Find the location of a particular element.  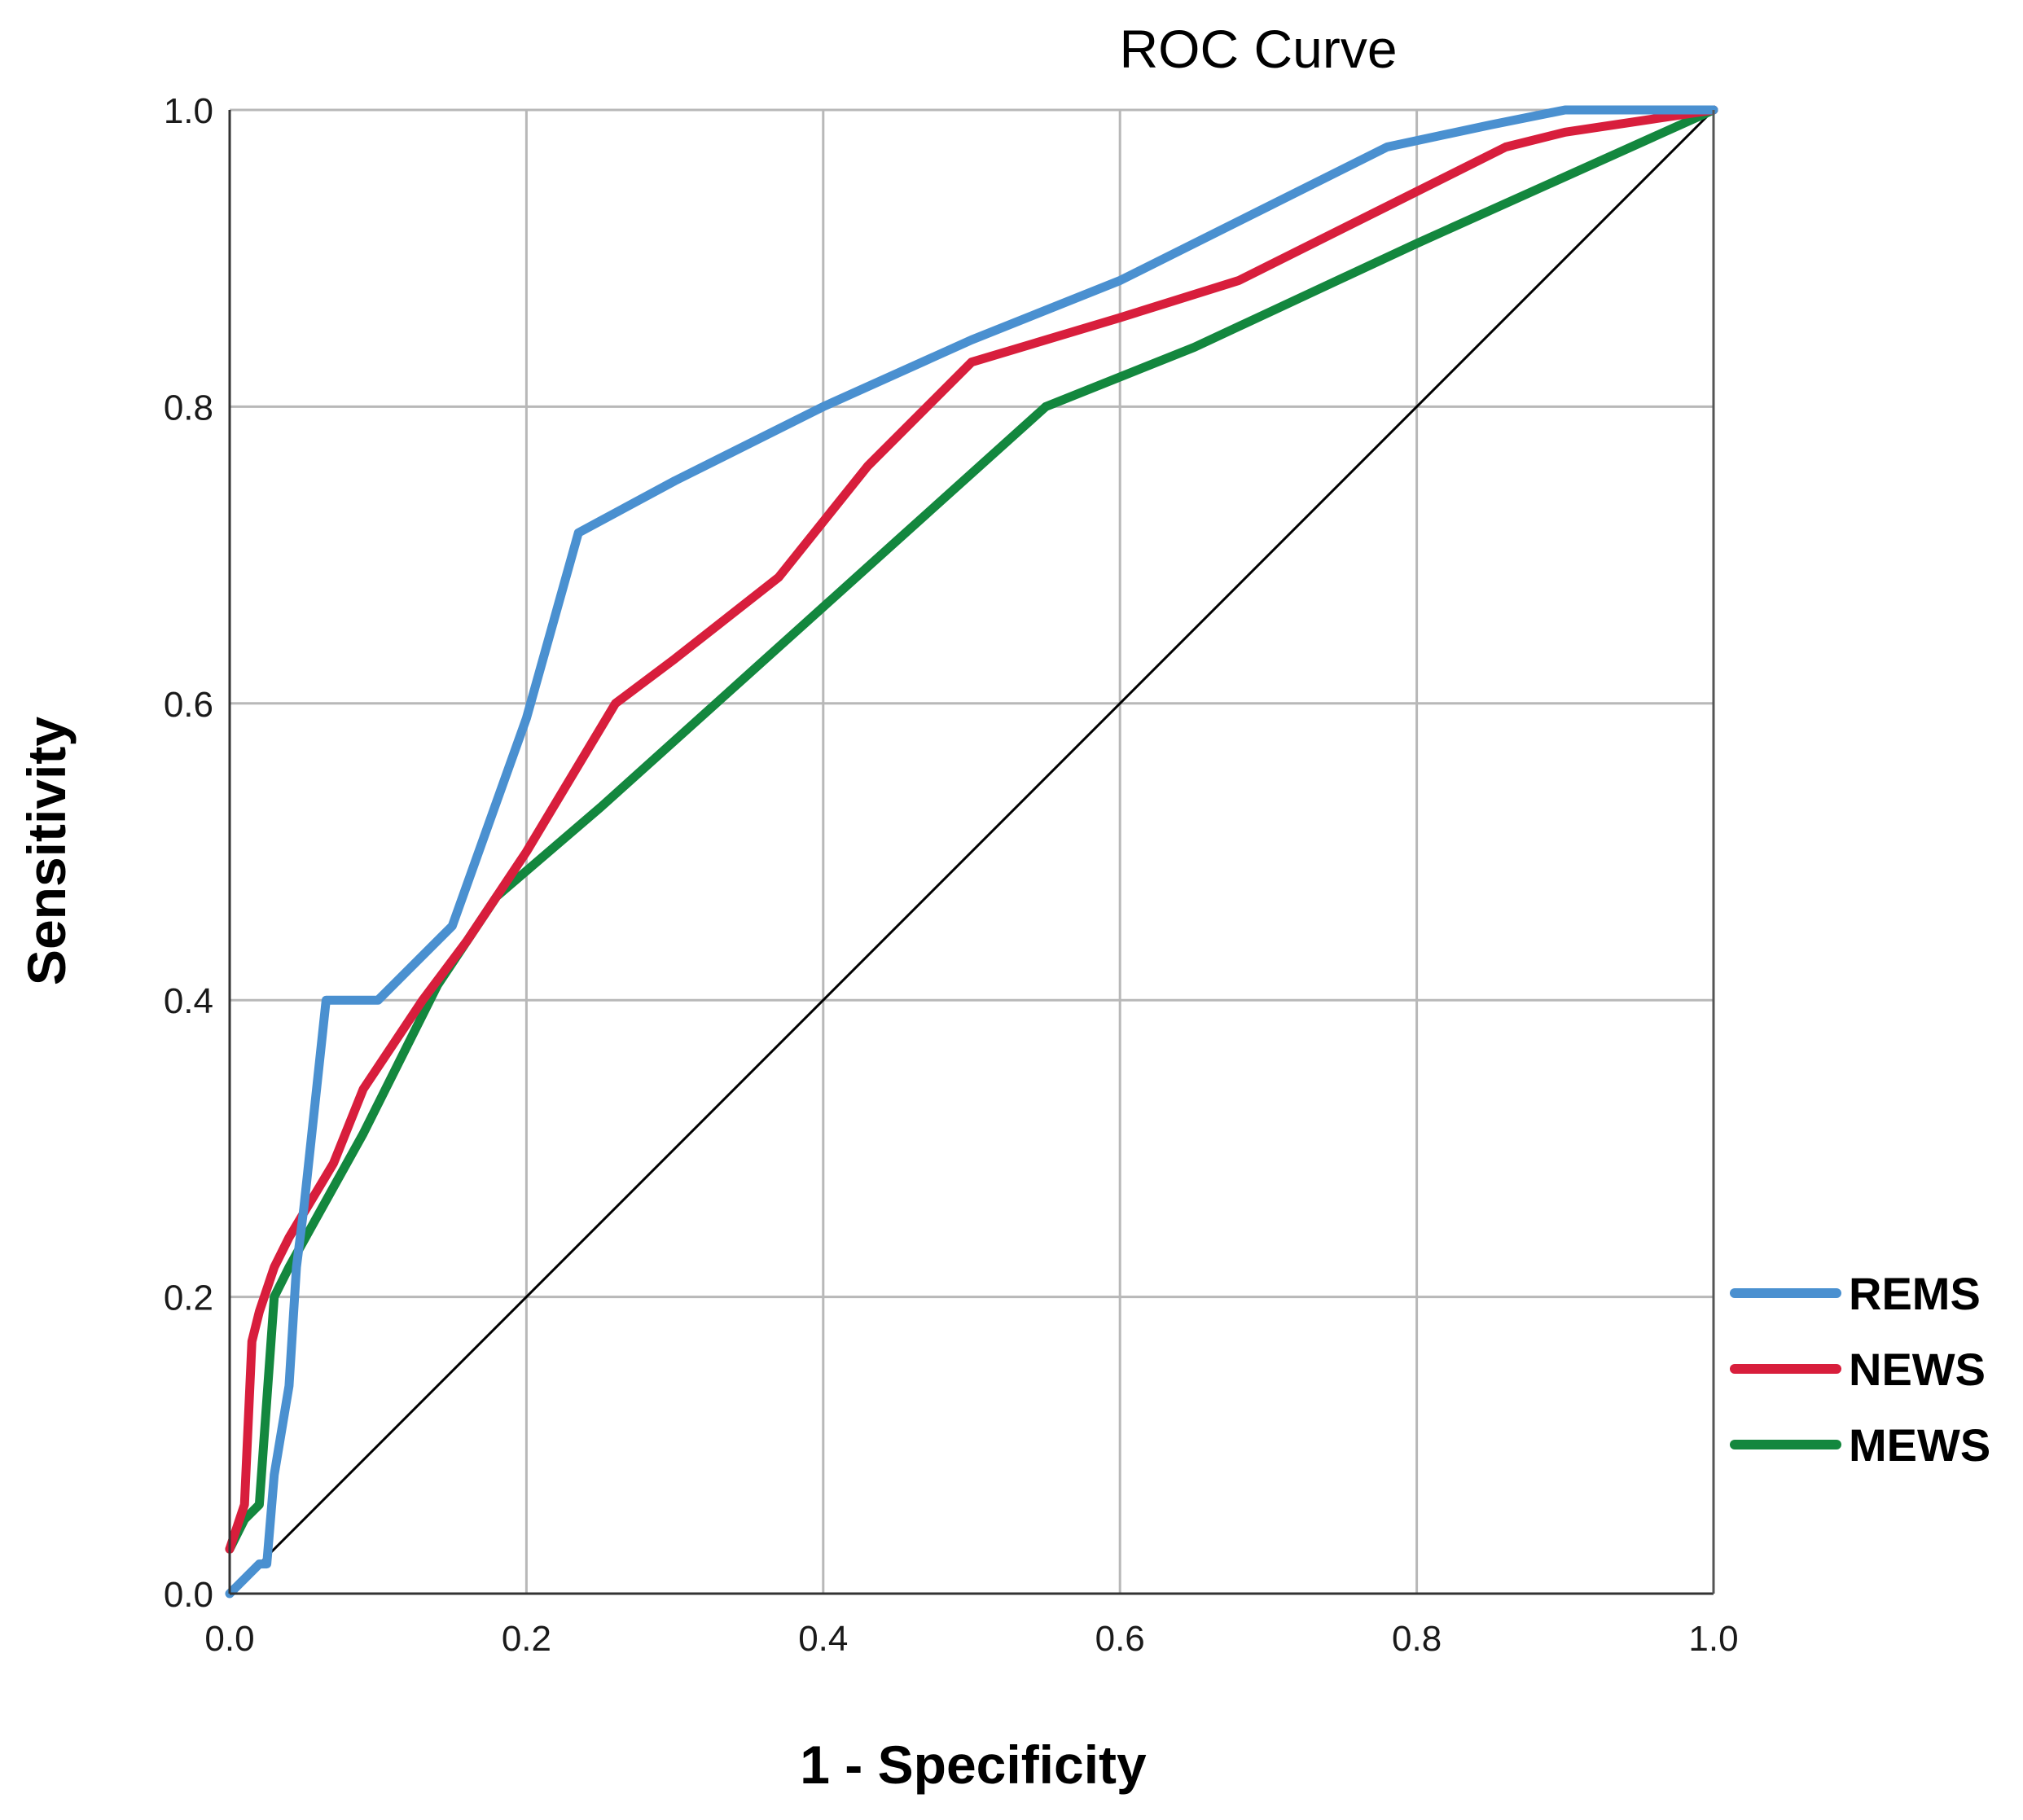

y-tick-label: 0.6 is located at coordinates (188, 705).